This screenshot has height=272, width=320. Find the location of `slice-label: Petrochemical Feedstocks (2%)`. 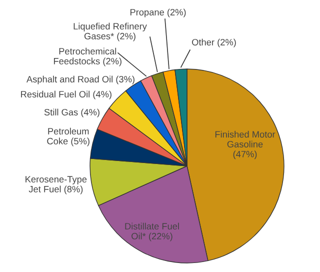

slice-label: Petrochemical Feedstocks (2%) is located at coordinates (88, 57).